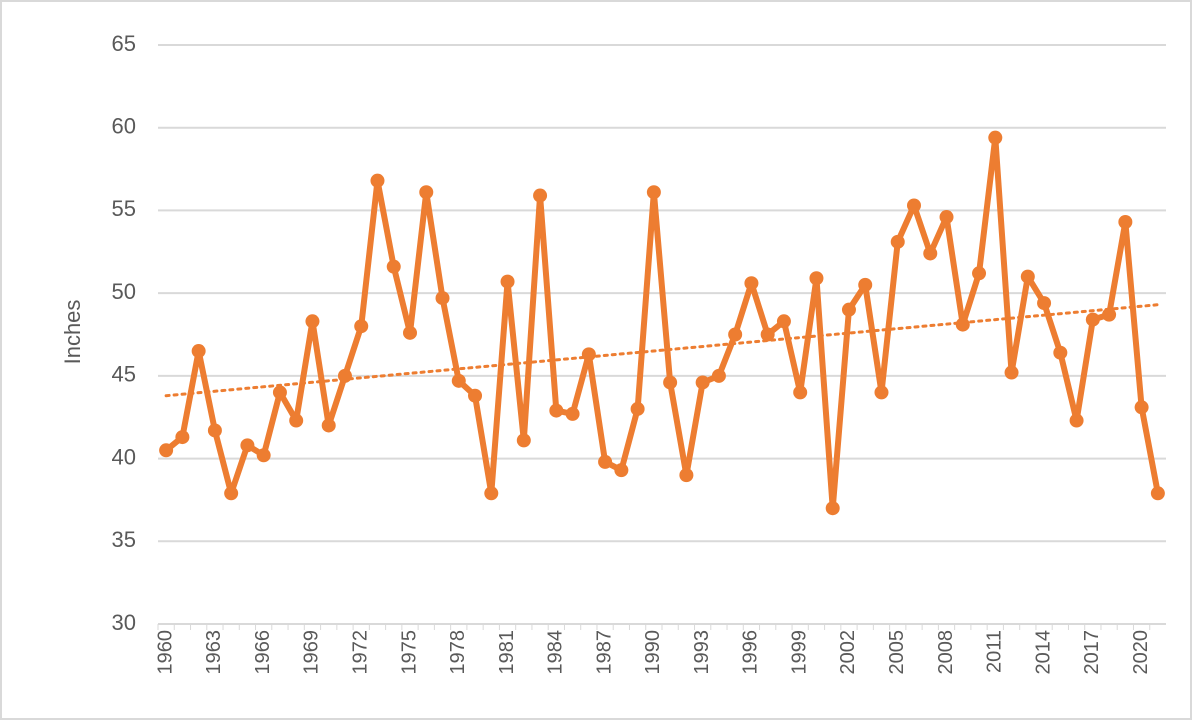 The image size is (1194, 721). What do you see at coordinates (946, 652) in the screenshot?
I see `x-tick-label: 2008` at bounding box center [946, 652].